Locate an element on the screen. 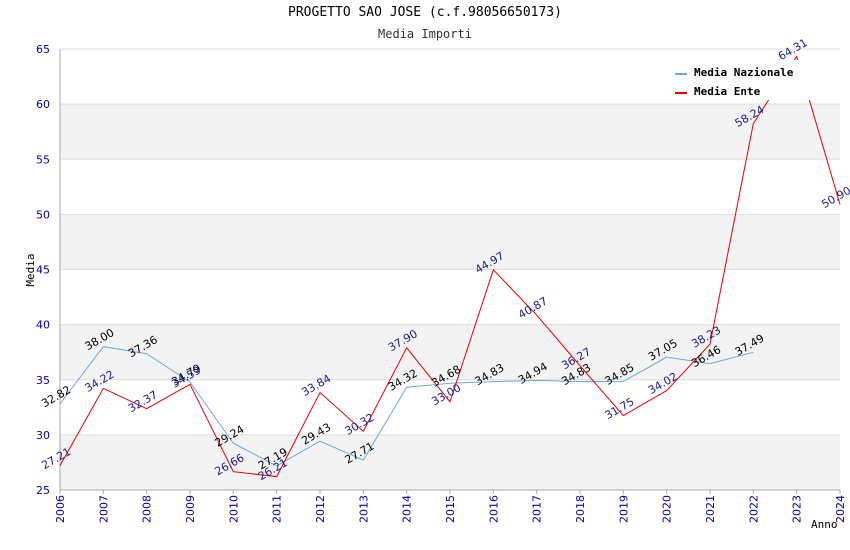  y-tick-label: 30 is located at coordinates (43, 435).